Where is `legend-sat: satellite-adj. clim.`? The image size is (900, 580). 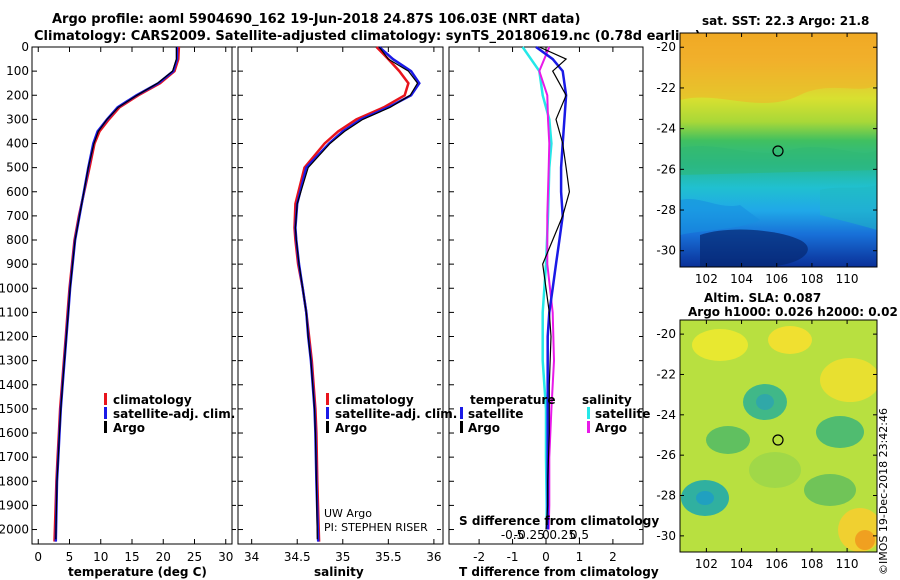
legend-sat: satellite-adj. clim. is located at coordinates (174, 414).